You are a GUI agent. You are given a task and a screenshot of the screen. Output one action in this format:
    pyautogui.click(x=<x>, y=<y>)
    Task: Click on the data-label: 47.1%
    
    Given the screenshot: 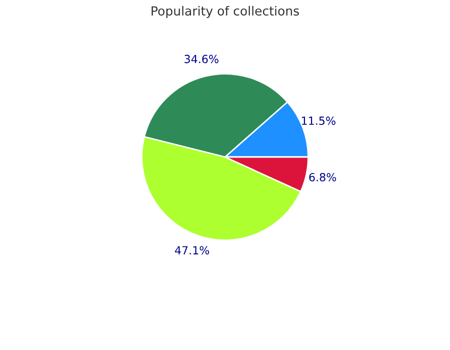 What is the action you would take?
    pyautogui.click(x=192, y=250)
    